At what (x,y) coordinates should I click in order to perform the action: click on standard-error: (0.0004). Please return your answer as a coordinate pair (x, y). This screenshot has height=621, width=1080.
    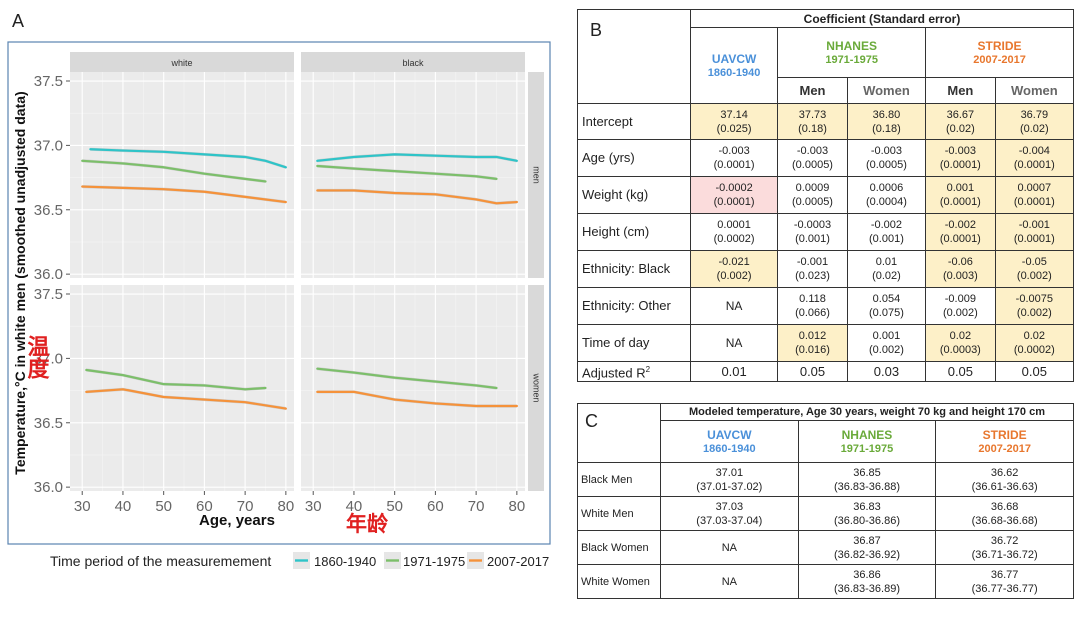
    Looking at the image, I should click on (886, 202).